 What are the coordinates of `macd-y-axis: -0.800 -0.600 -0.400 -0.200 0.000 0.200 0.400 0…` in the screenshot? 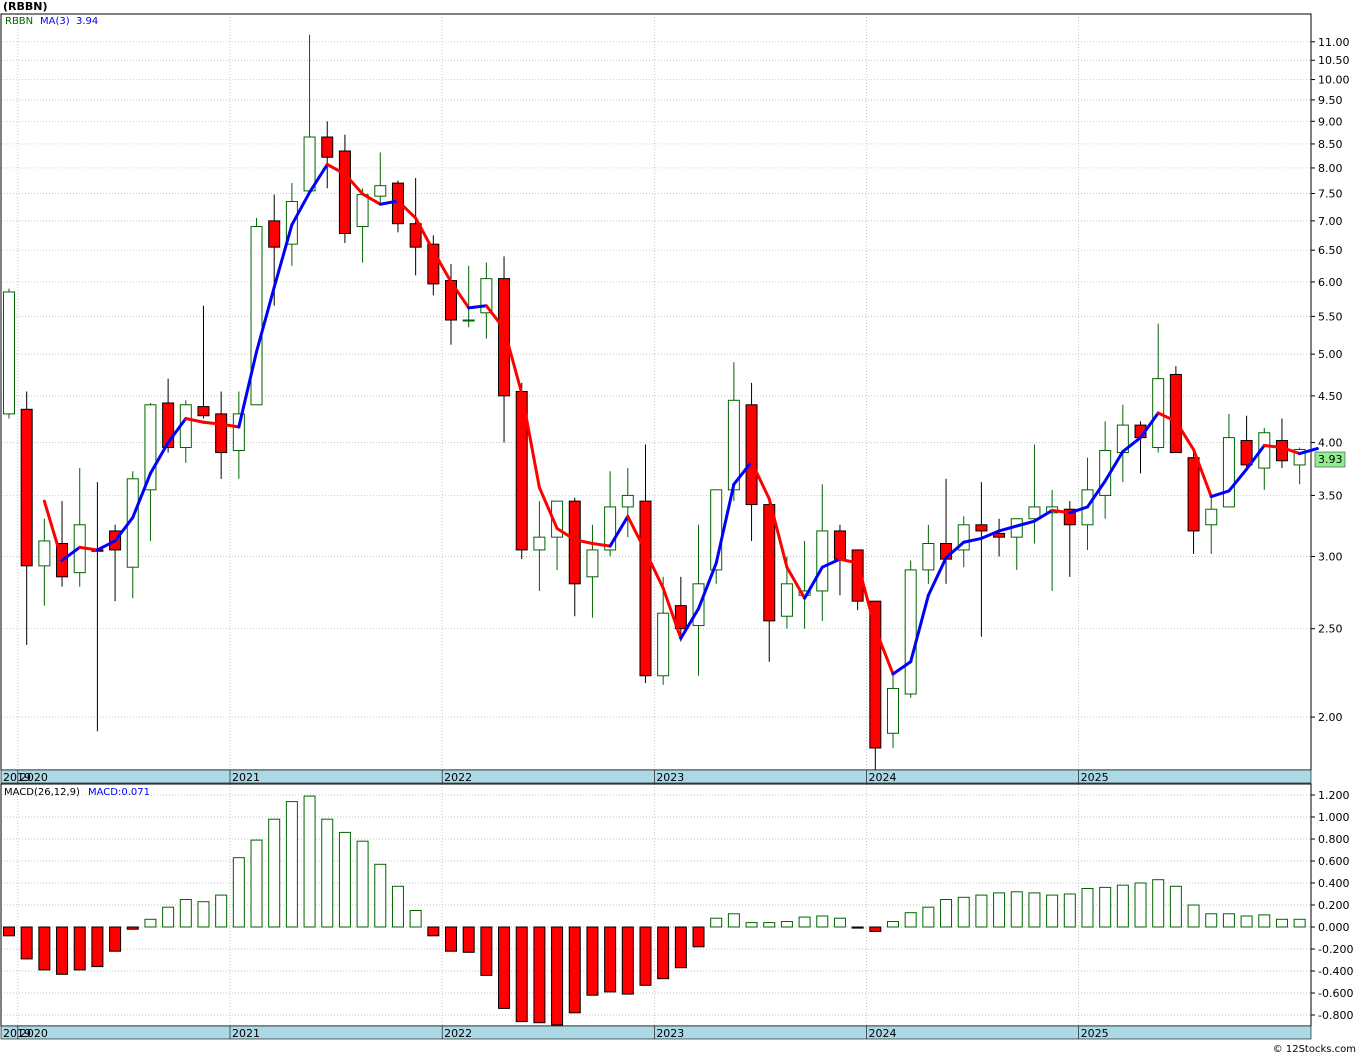 It's located at (1332, 905).